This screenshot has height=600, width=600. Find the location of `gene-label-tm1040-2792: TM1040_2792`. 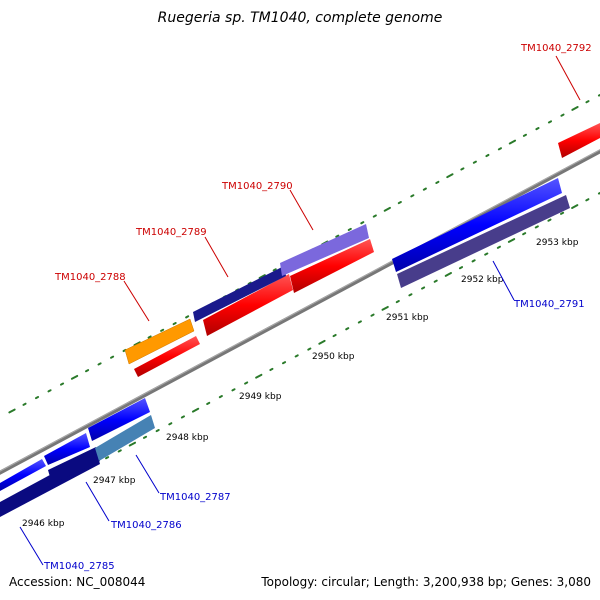

gene-label-tm1040-2792: TM1040_2792 is located at coordinates (556, 48).